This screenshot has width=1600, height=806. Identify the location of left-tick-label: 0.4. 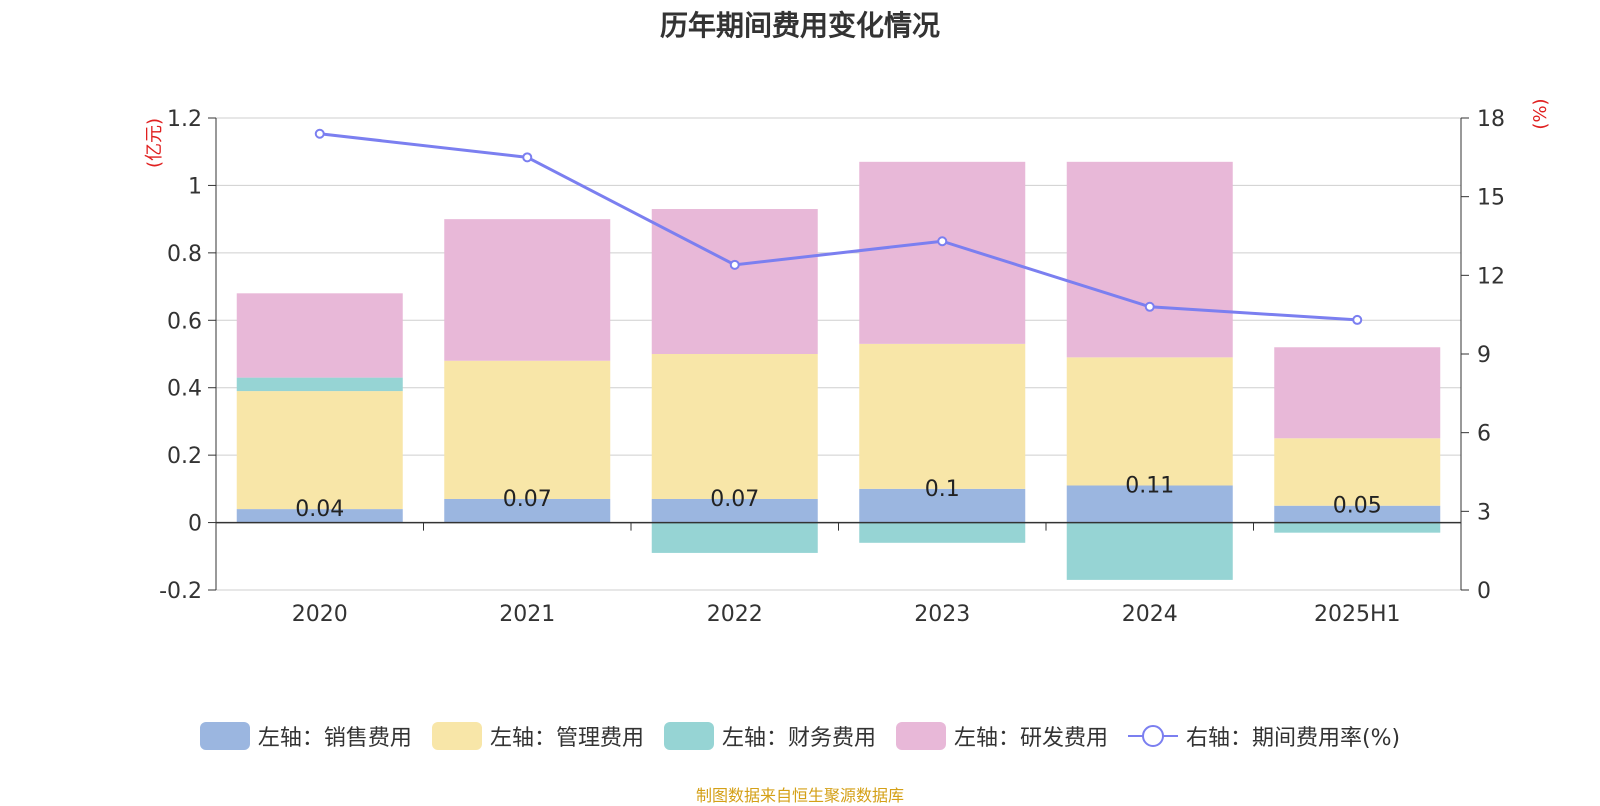
(184, 389).